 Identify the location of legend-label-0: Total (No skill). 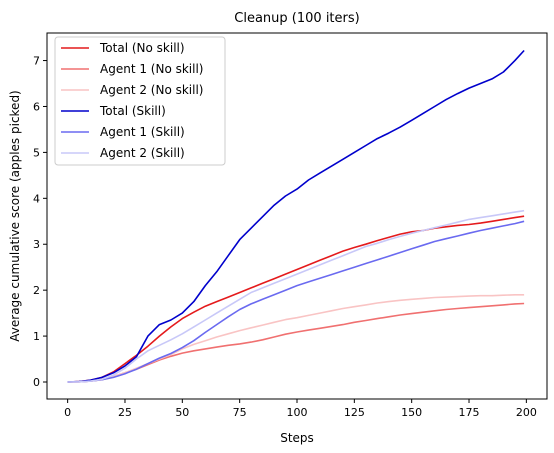
(142, 48).